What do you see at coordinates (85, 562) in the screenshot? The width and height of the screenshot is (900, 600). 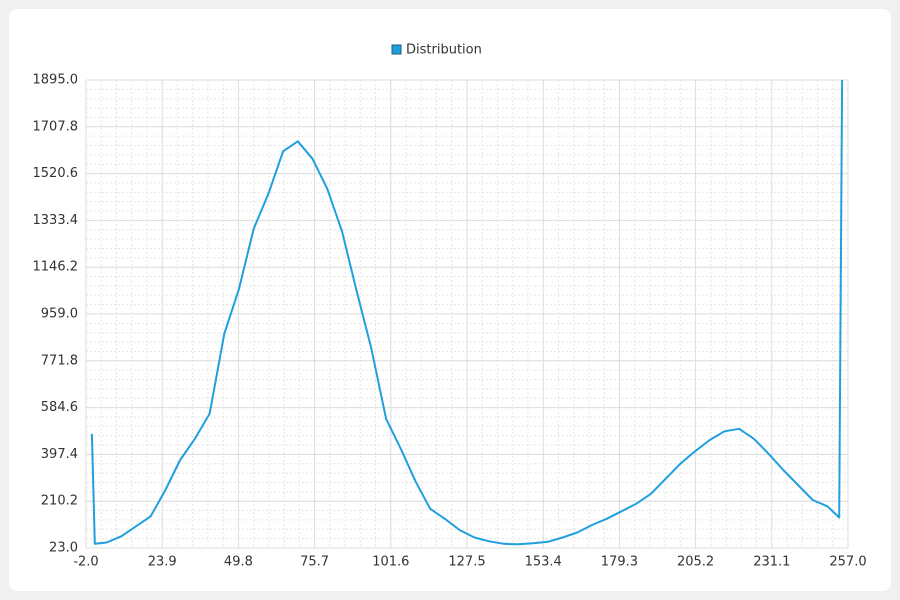 I see `x-tick-label: -2.0` at bounding box center [85, 562].